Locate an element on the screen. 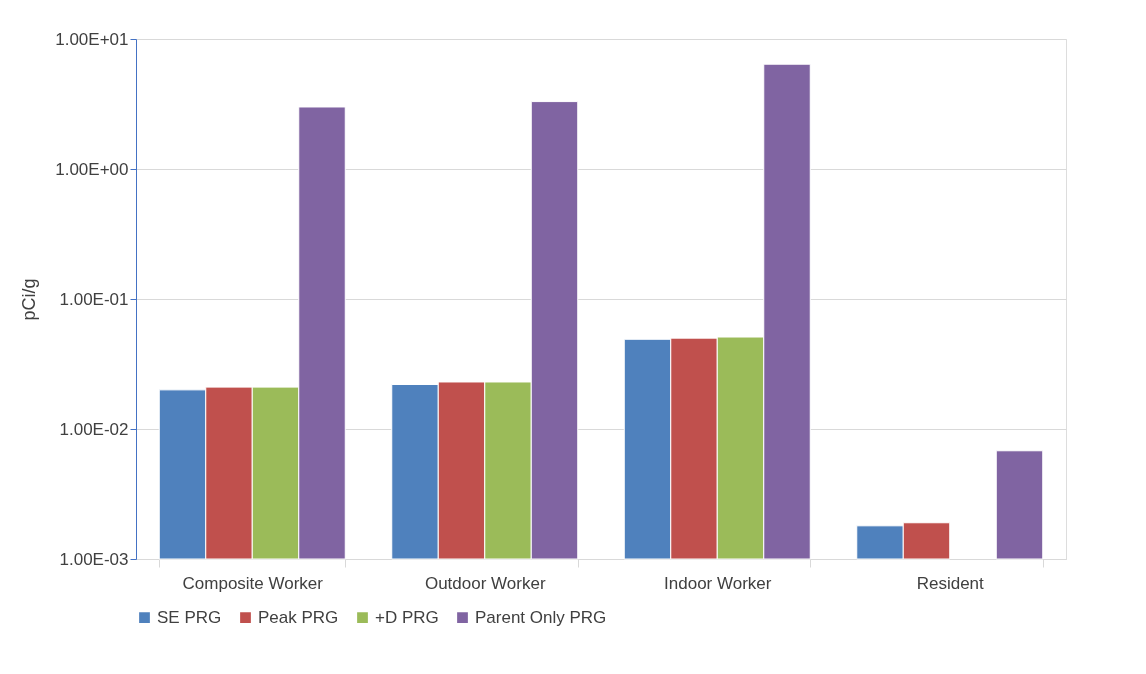 The image size is (1146, 674). legend-label: Parent Only PRG is located at coordinates (541, 617).